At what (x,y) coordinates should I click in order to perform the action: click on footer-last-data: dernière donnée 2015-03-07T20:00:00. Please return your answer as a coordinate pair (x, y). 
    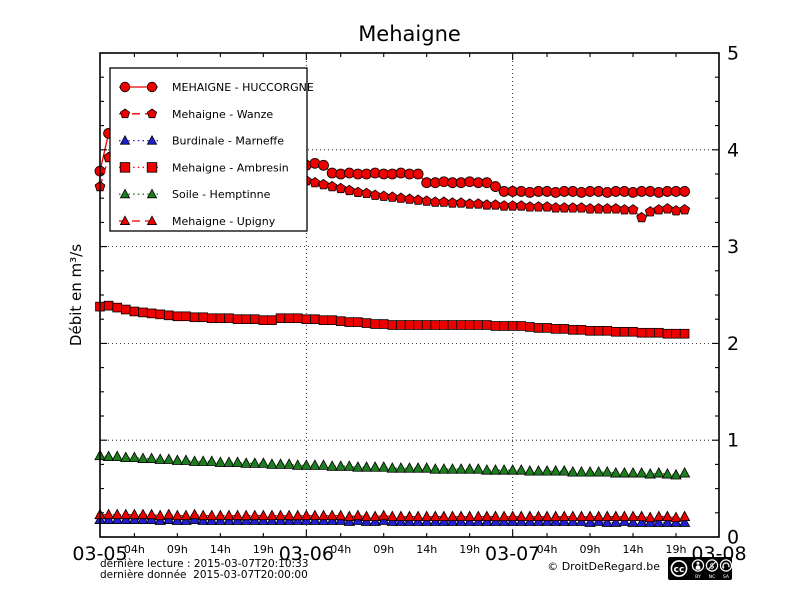
    Looking at the image, I should click on (204, 575).